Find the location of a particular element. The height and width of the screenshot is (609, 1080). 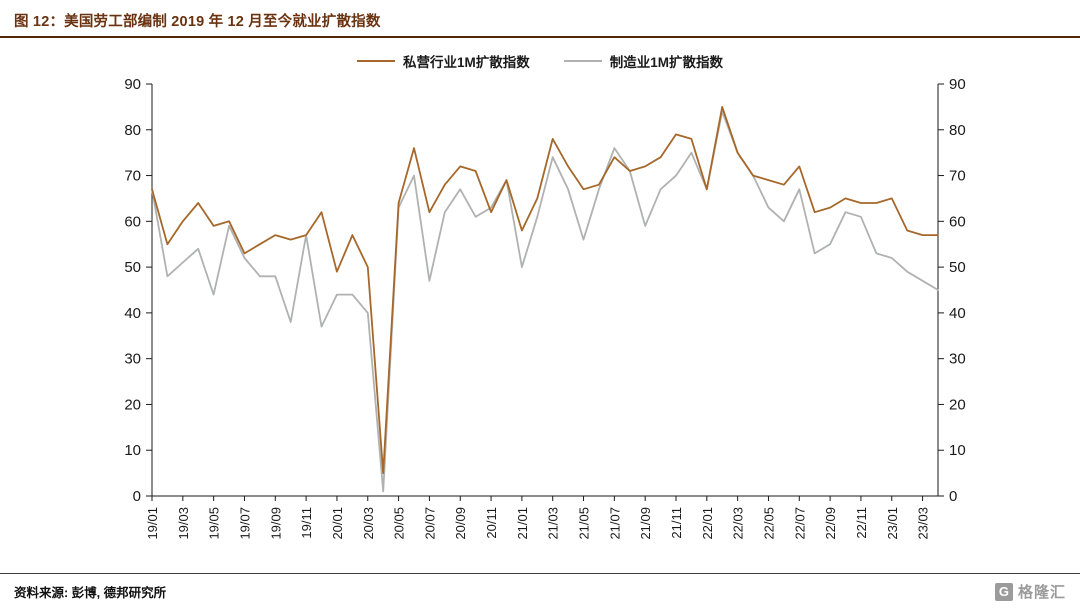

logo-g-letter: G is located at coordinates (1004, 591).